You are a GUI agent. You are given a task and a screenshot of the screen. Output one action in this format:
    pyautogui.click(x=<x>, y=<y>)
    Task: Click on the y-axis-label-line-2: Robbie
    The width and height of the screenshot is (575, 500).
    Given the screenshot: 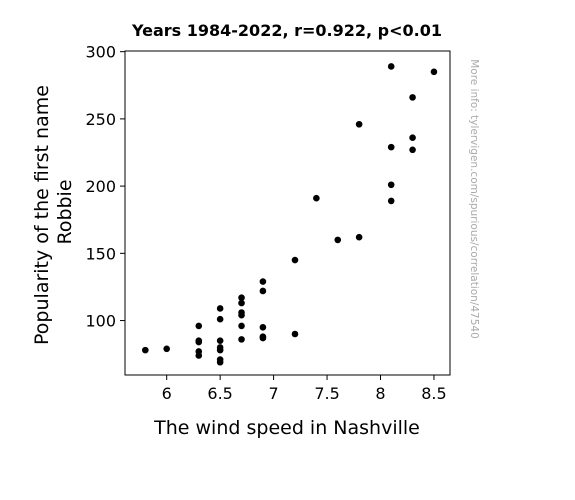 What is the action you would take?
    pyautogui.click(x=65, y=211)
    